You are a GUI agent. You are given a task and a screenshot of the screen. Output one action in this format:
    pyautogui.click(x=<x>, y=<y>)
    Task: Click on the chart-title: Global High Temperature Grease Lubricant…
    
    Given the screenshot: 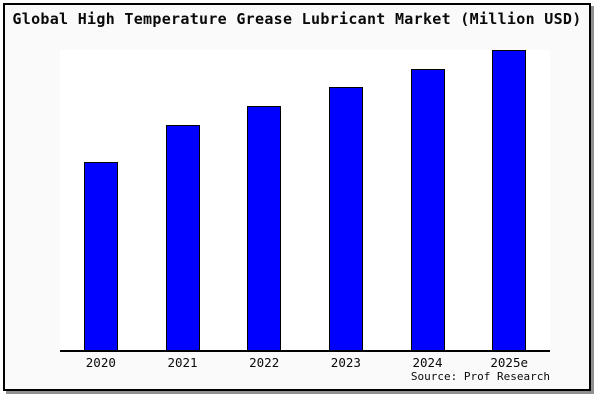 What is the action you would take?
    pyautogui.click(x=297, y=19)
    